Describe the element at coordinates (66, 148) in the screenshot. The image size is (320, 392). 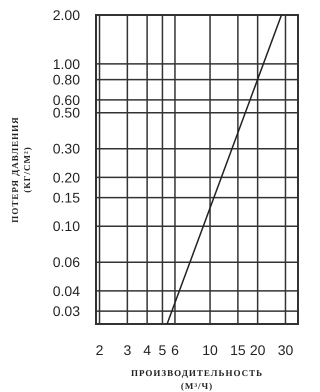
I see `y-tick-label: 0.30` at that location.